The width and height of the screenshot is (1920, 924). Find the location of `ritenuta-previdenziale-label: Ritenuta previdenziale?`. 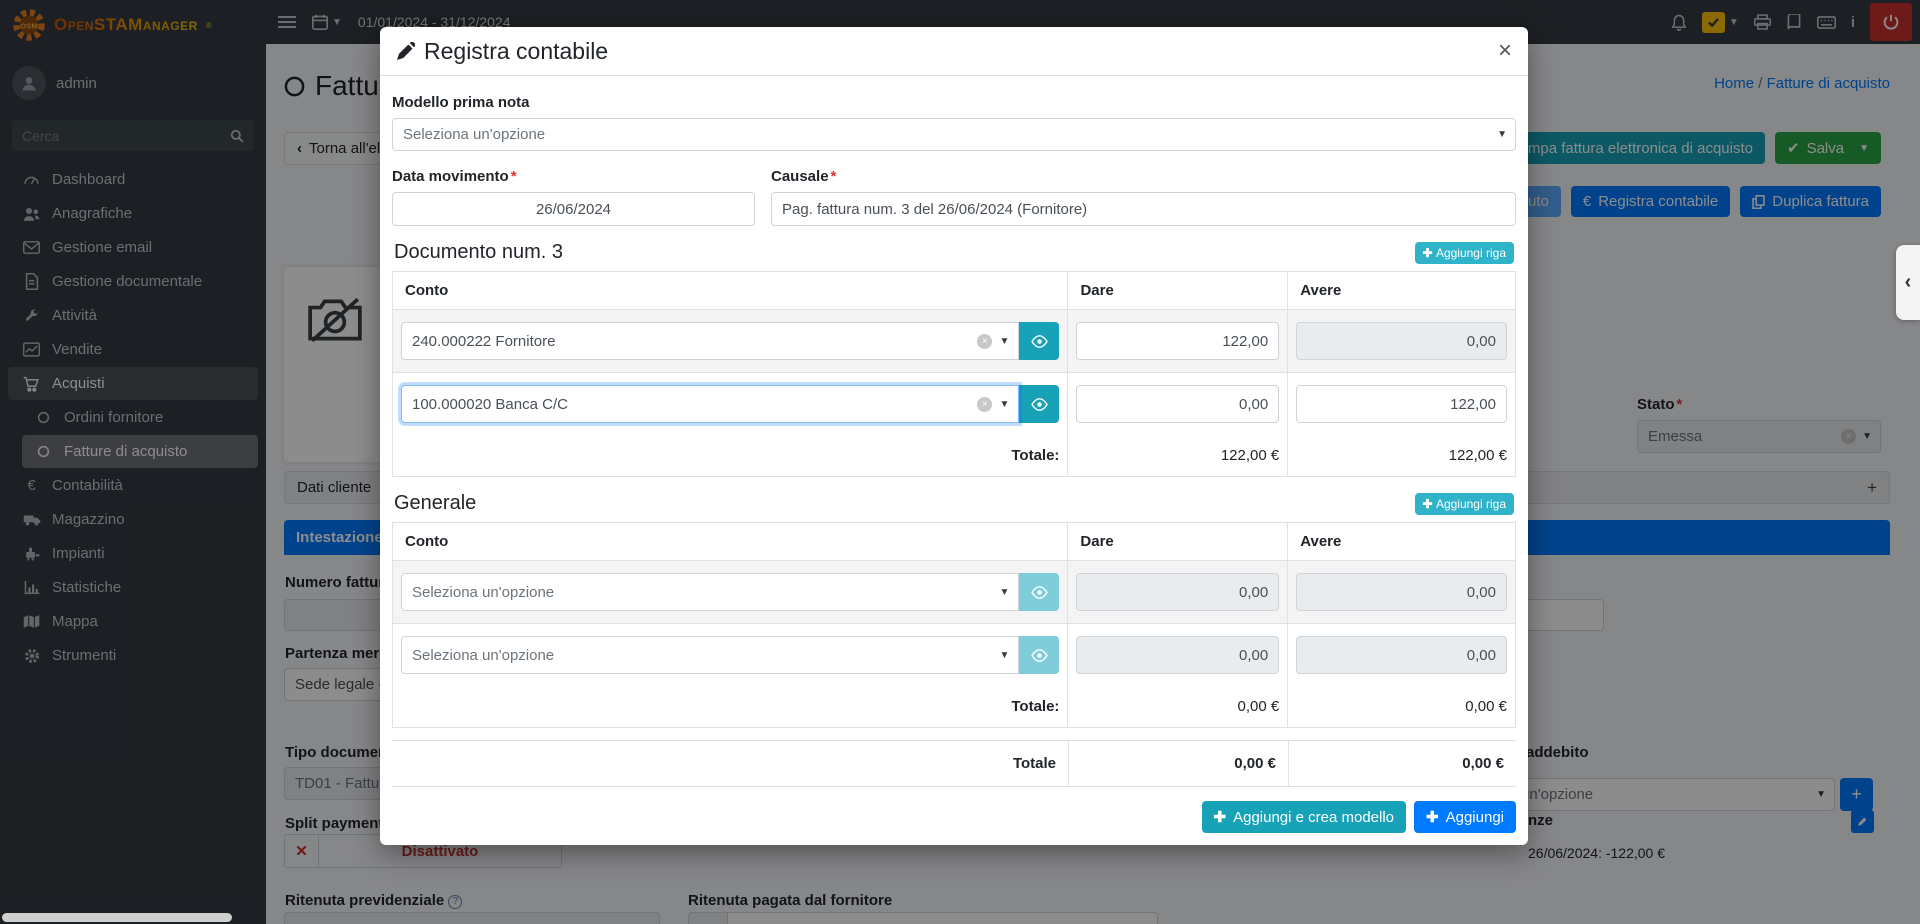

ritenuta-previdenziale-label: Ritenuta previdenziale? is located at coordinates (374, 900).